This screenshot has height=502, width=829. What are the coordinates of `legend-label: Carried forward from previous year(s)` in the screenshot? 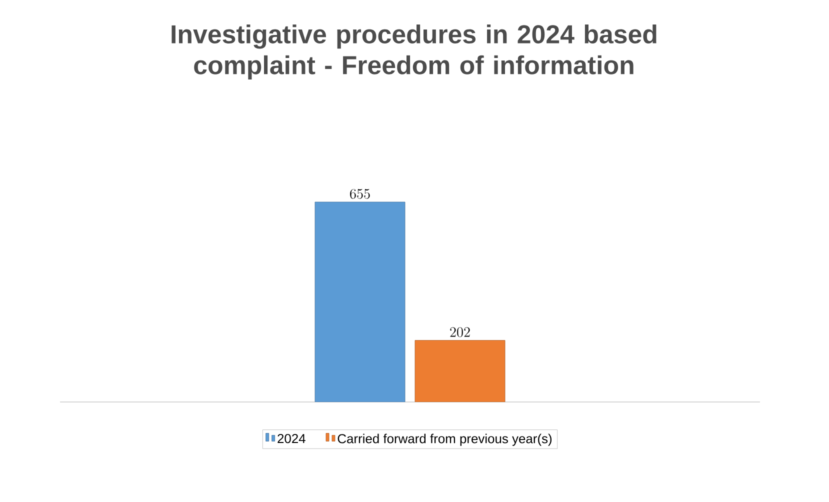 It's located at (445, 440).